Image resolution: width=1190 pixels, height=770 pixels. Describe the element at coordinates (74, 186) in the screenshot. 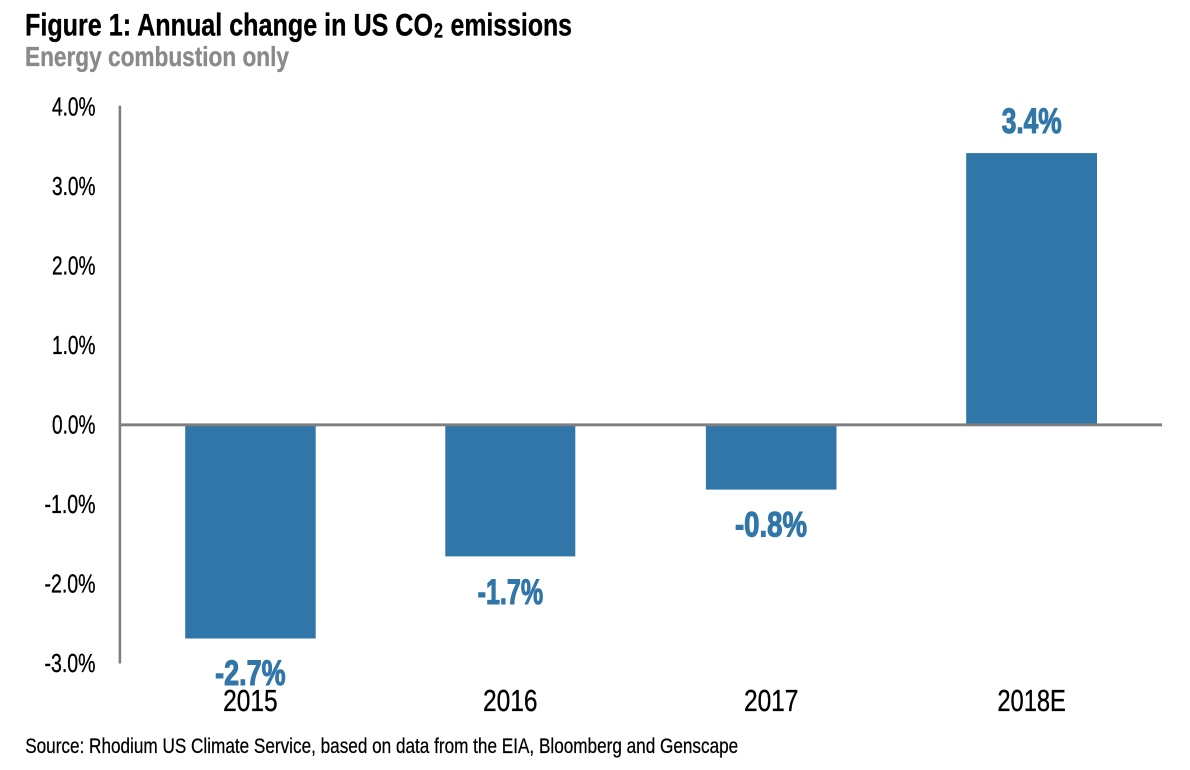

I see `svg-text: 3.0%` at that location.